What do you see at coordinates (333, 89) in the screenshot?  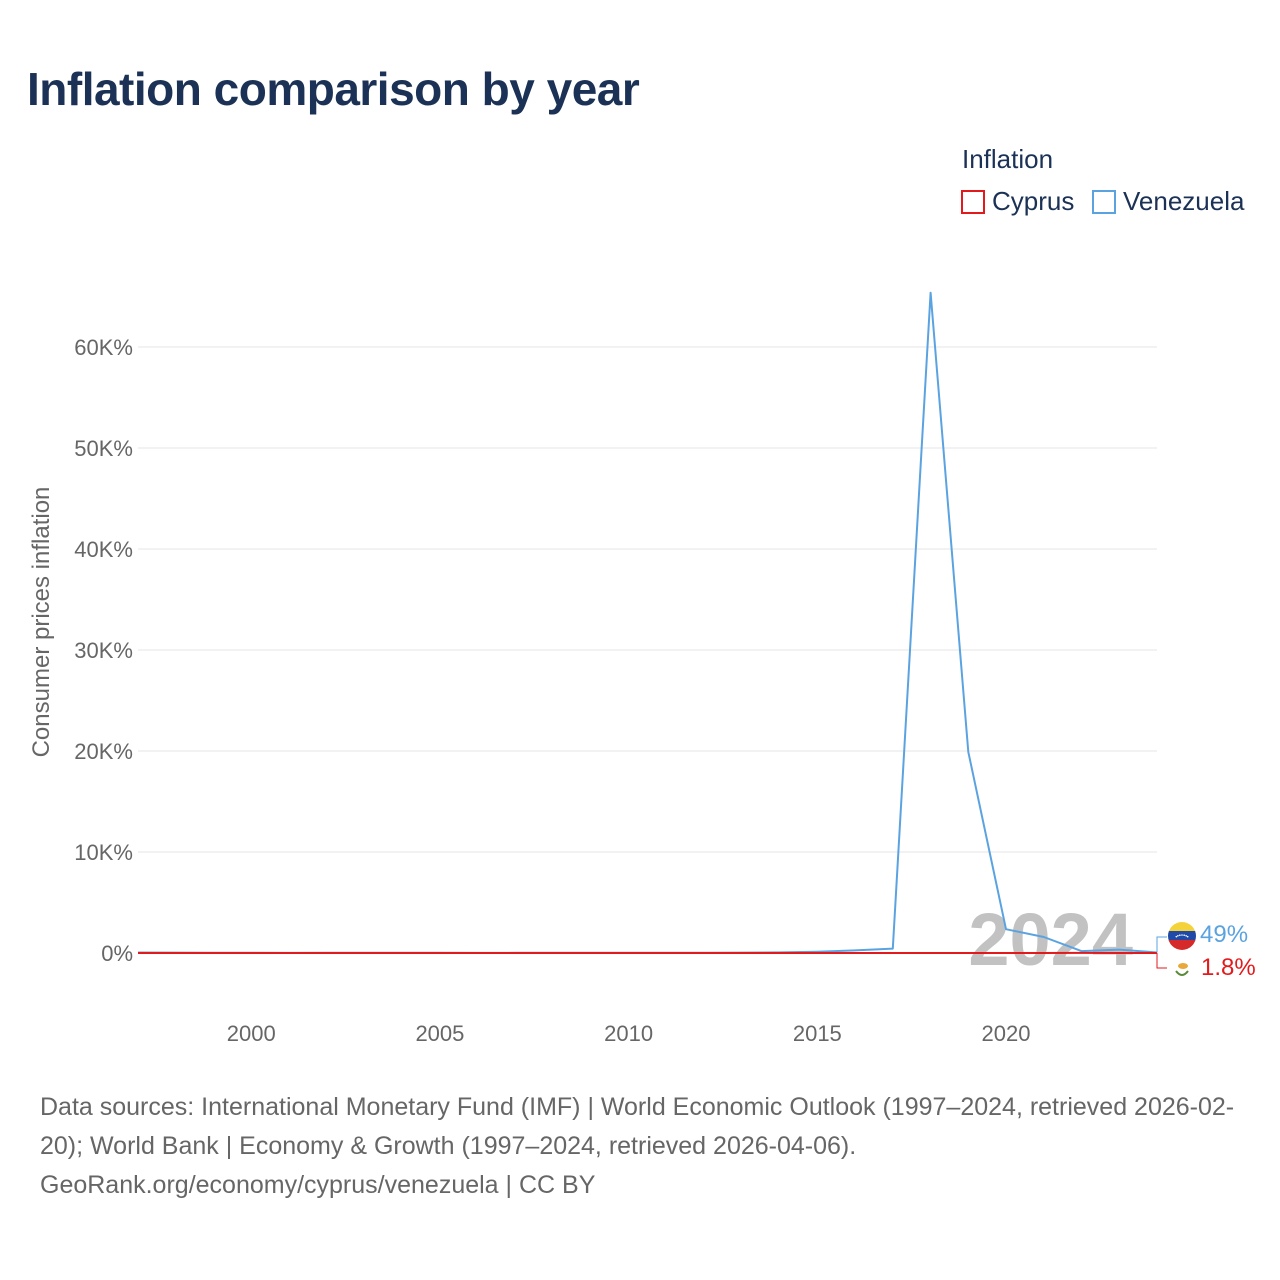 I see `chart-title: Inflation comparison by year` at bounding box center [333, 89].